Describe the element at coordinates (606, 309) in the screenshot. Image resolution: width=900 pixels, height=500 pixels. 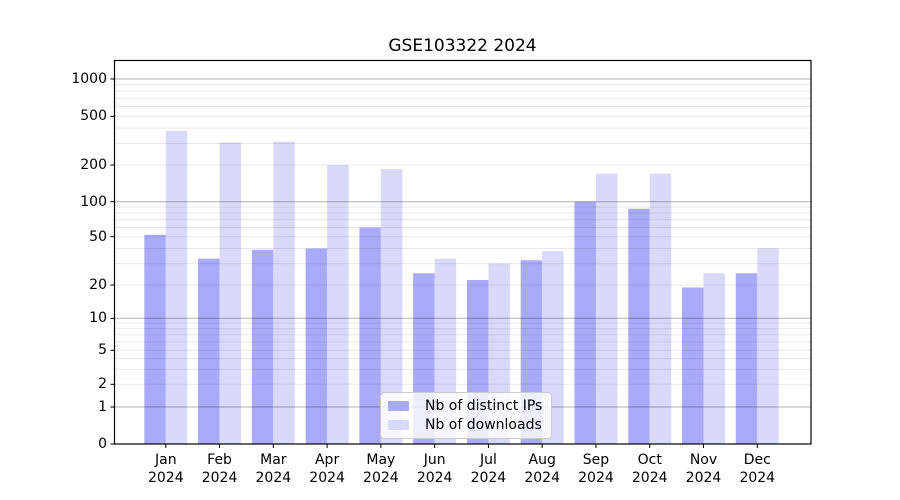
I see `bar-downloads-sep` at that location.